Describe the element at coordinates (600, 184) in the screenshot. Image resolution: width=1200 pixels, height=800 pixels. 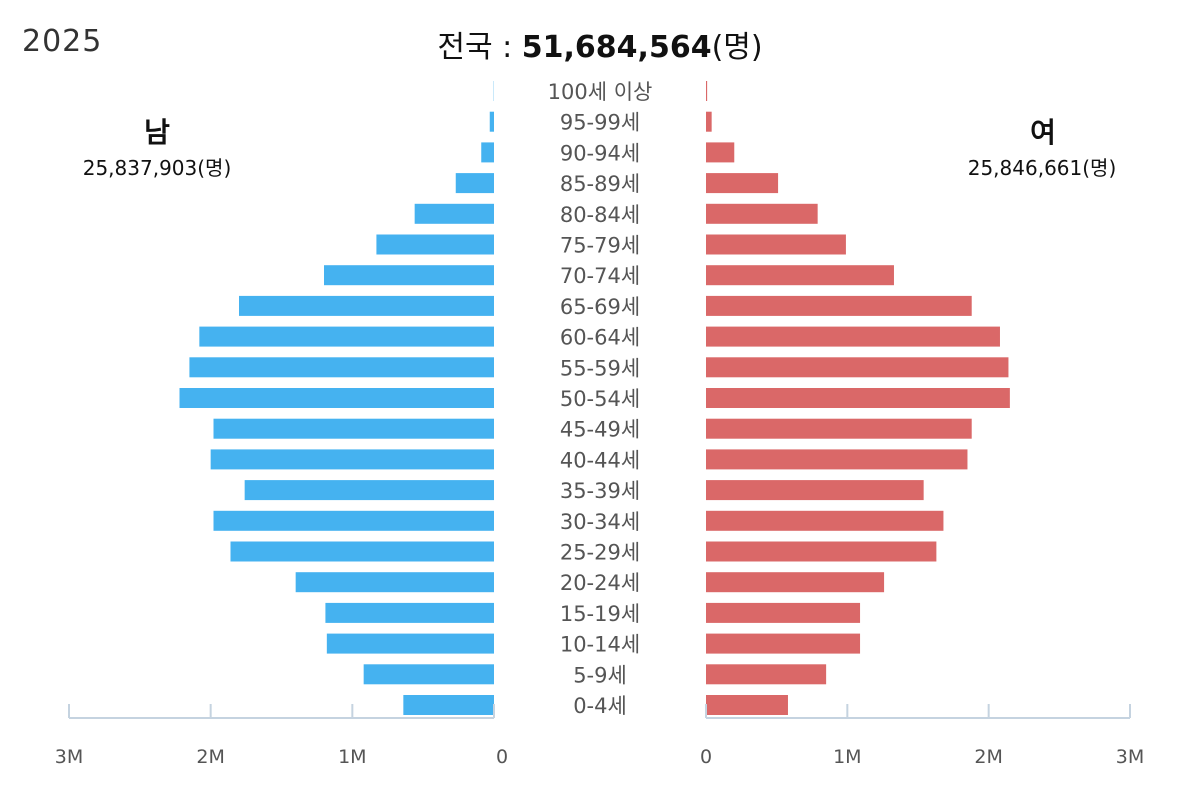
I see `age-group-label: 85-89세` at that location.